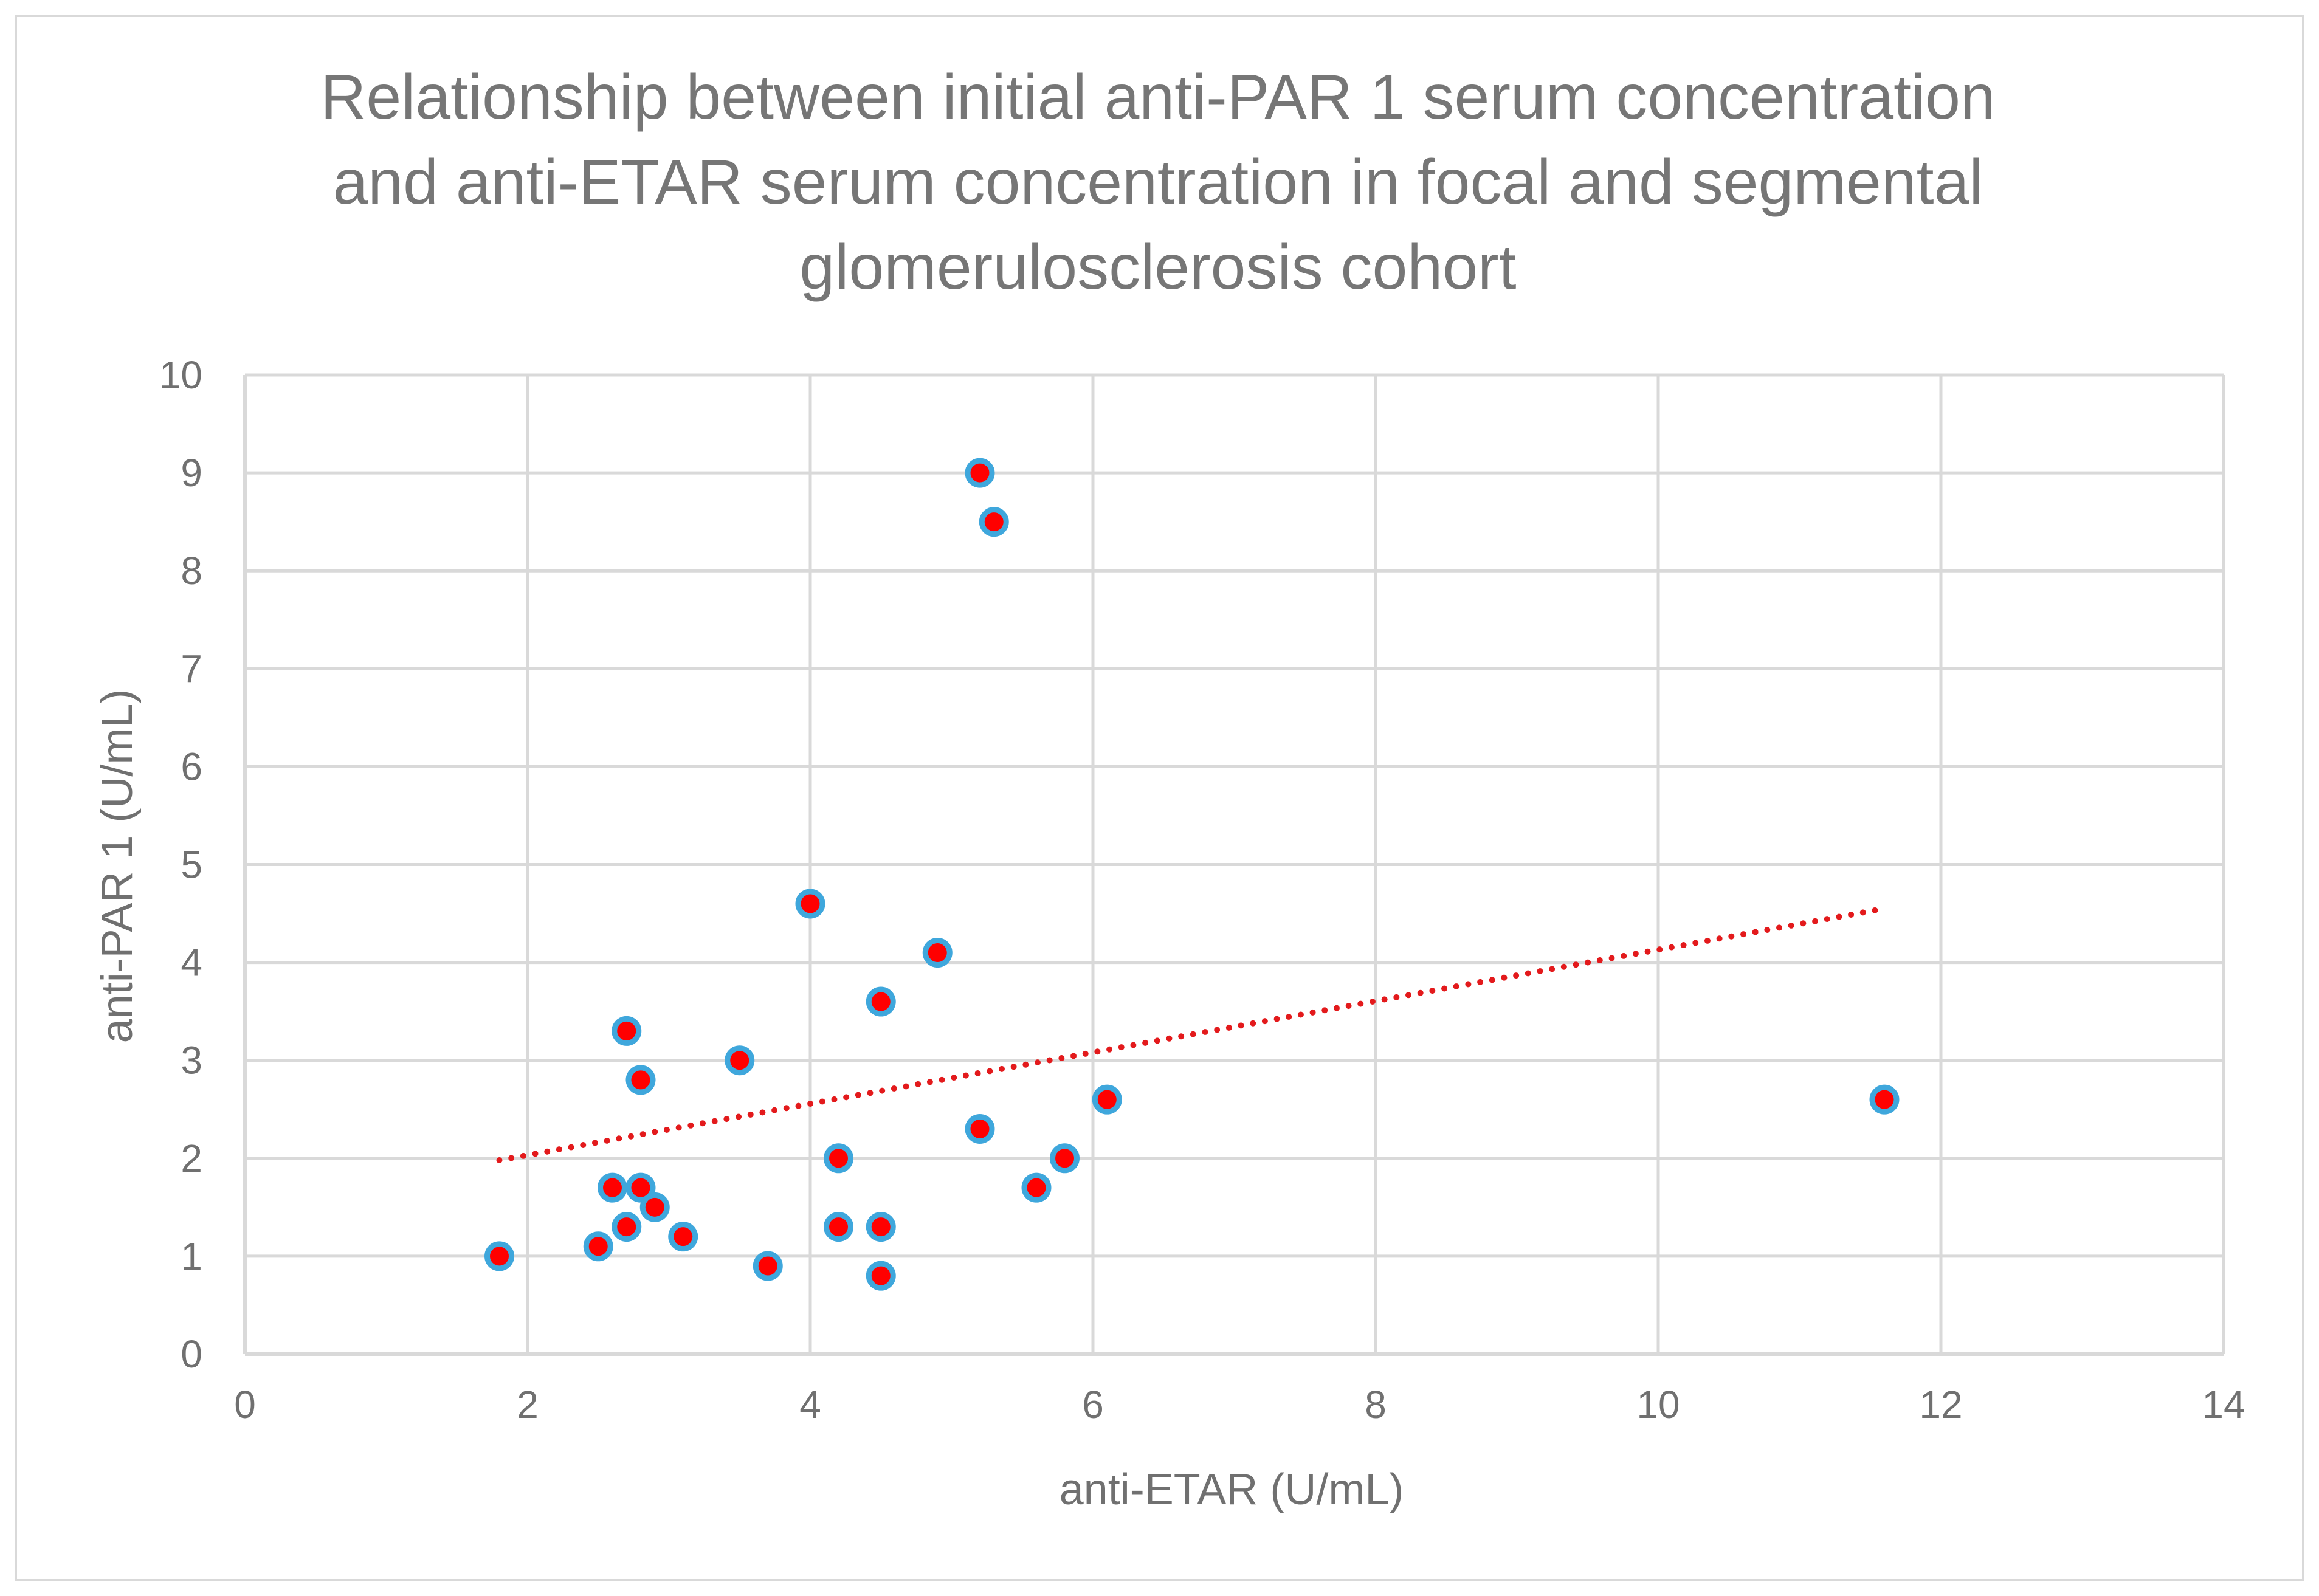 Image resolution: width=2319 pixels, height=1596 pixels. What do you see at coordinates (191, 766) in the screenshot?
I see `y-tick-label: 6` at bounding box center [191, 766].